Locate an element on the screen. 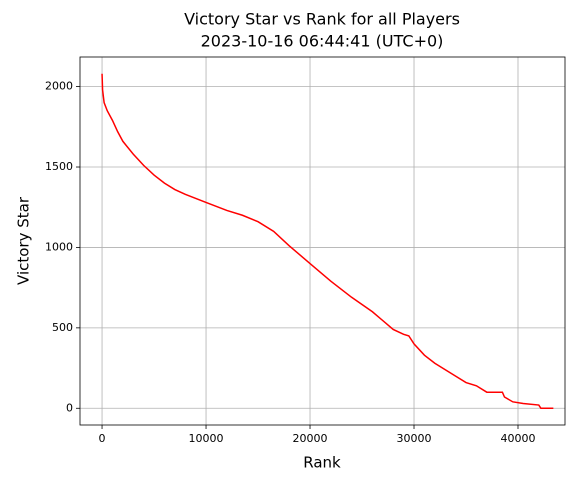 This screenshot has height=483, width=585. chart-subtitle: 2023-10-16 06:44:41 (UTC+0) is located at coordinates (322, 41).